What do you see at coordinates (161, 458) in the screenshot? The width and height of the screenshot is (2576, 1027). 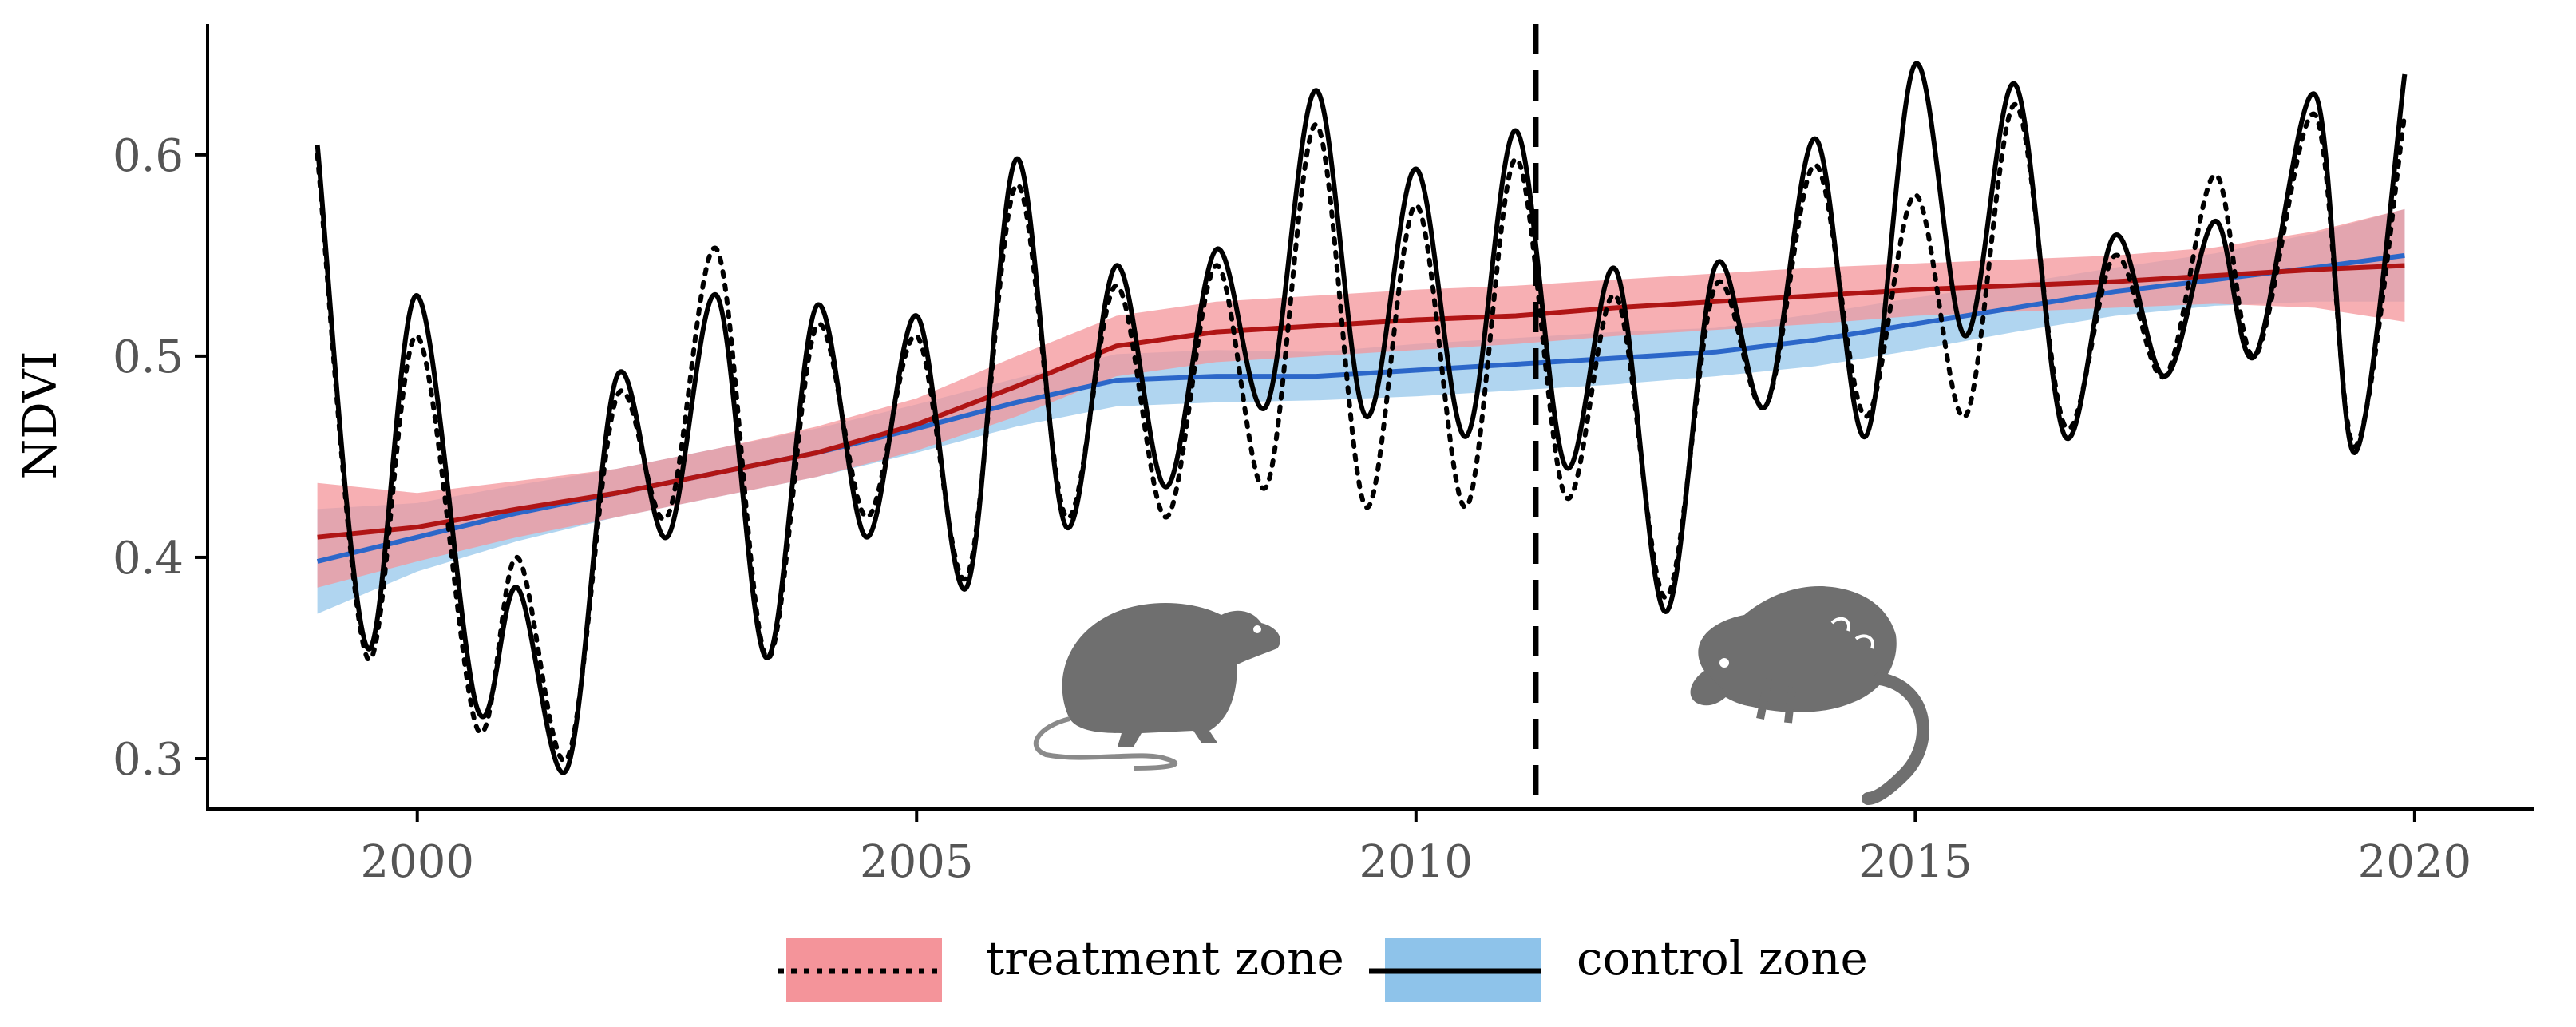 I see `y-axis-ticks: 0.3 0.4 0.5 0.6` at bounding box center [161, 458].